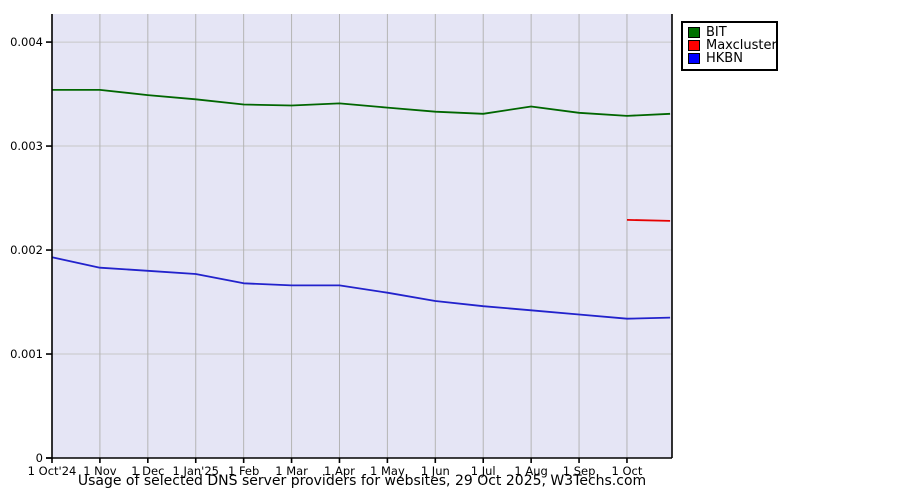 This screenshot has width=900, height=500. Describe the element at coordinates (694, 58) in the screenshot. I see `hkbn-swatch-icon` at that location.